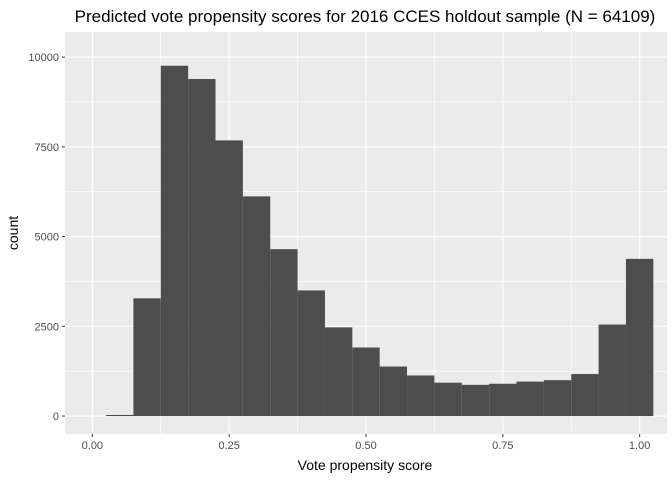 The width and height of the screenshot is (672, 480). Describe the element at coordinates (228, 446) in the screenshot. I see `x-tick-label: 0.25` at that location.